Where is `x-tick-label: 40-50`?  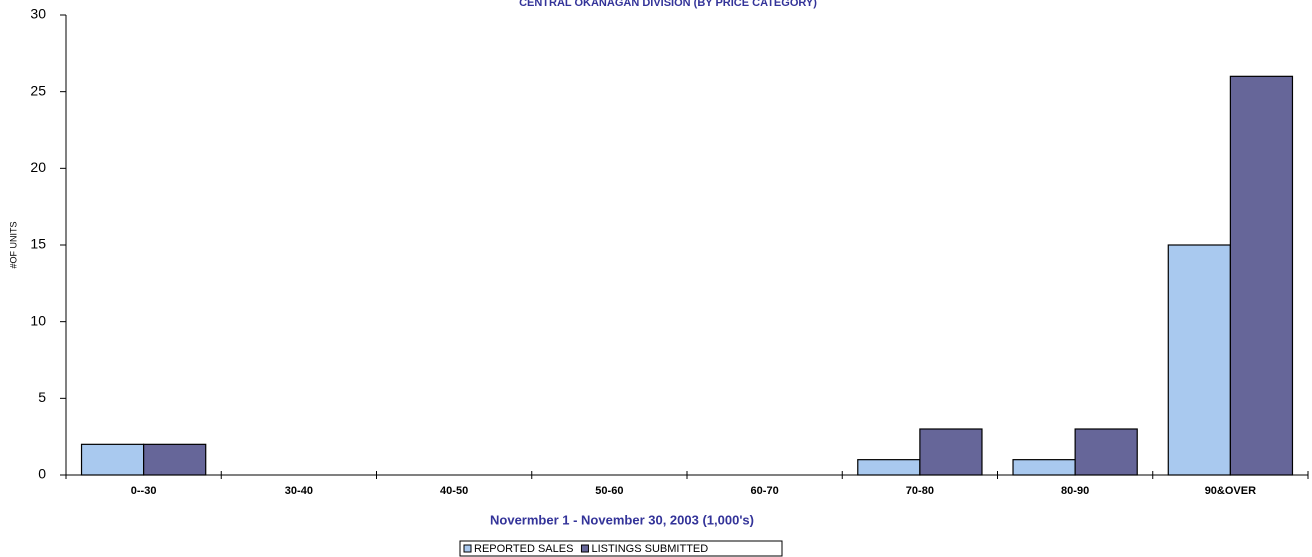
x-tick-label: 40-50 is located at coordinates (454, 491).